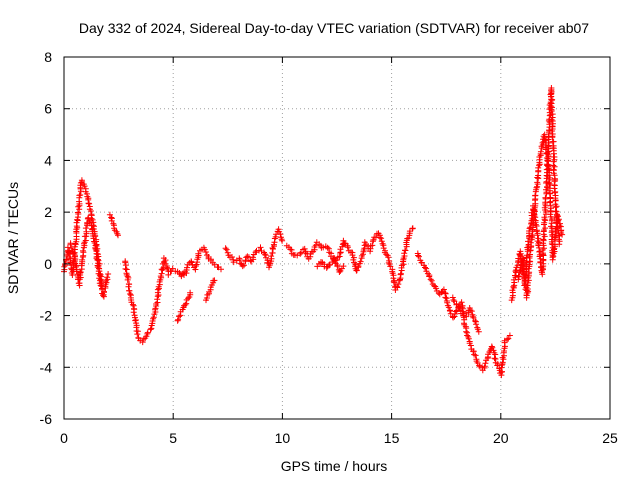  Describe the element at coordinates (501, 438) in the screenshot. I see `x-tick-label: 20` at that location.